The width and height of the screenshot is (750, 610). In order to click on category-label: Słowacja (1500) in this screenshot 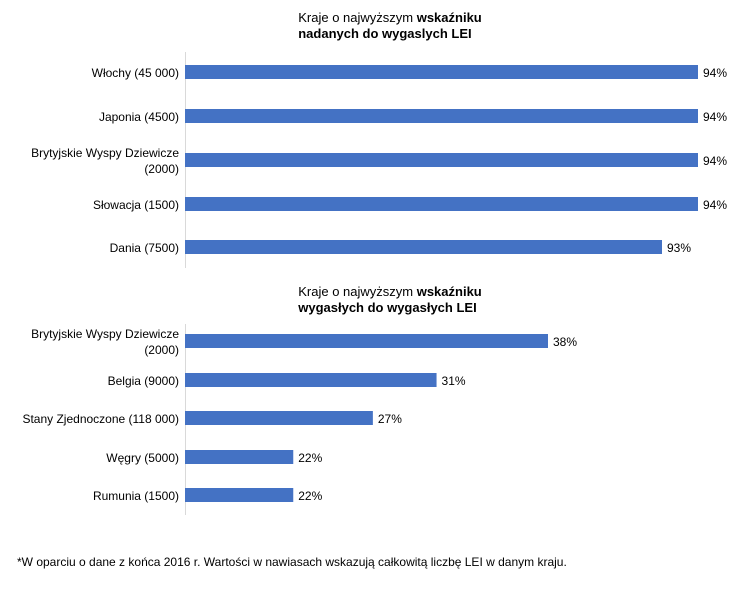, I will do `click(136, 205)`.